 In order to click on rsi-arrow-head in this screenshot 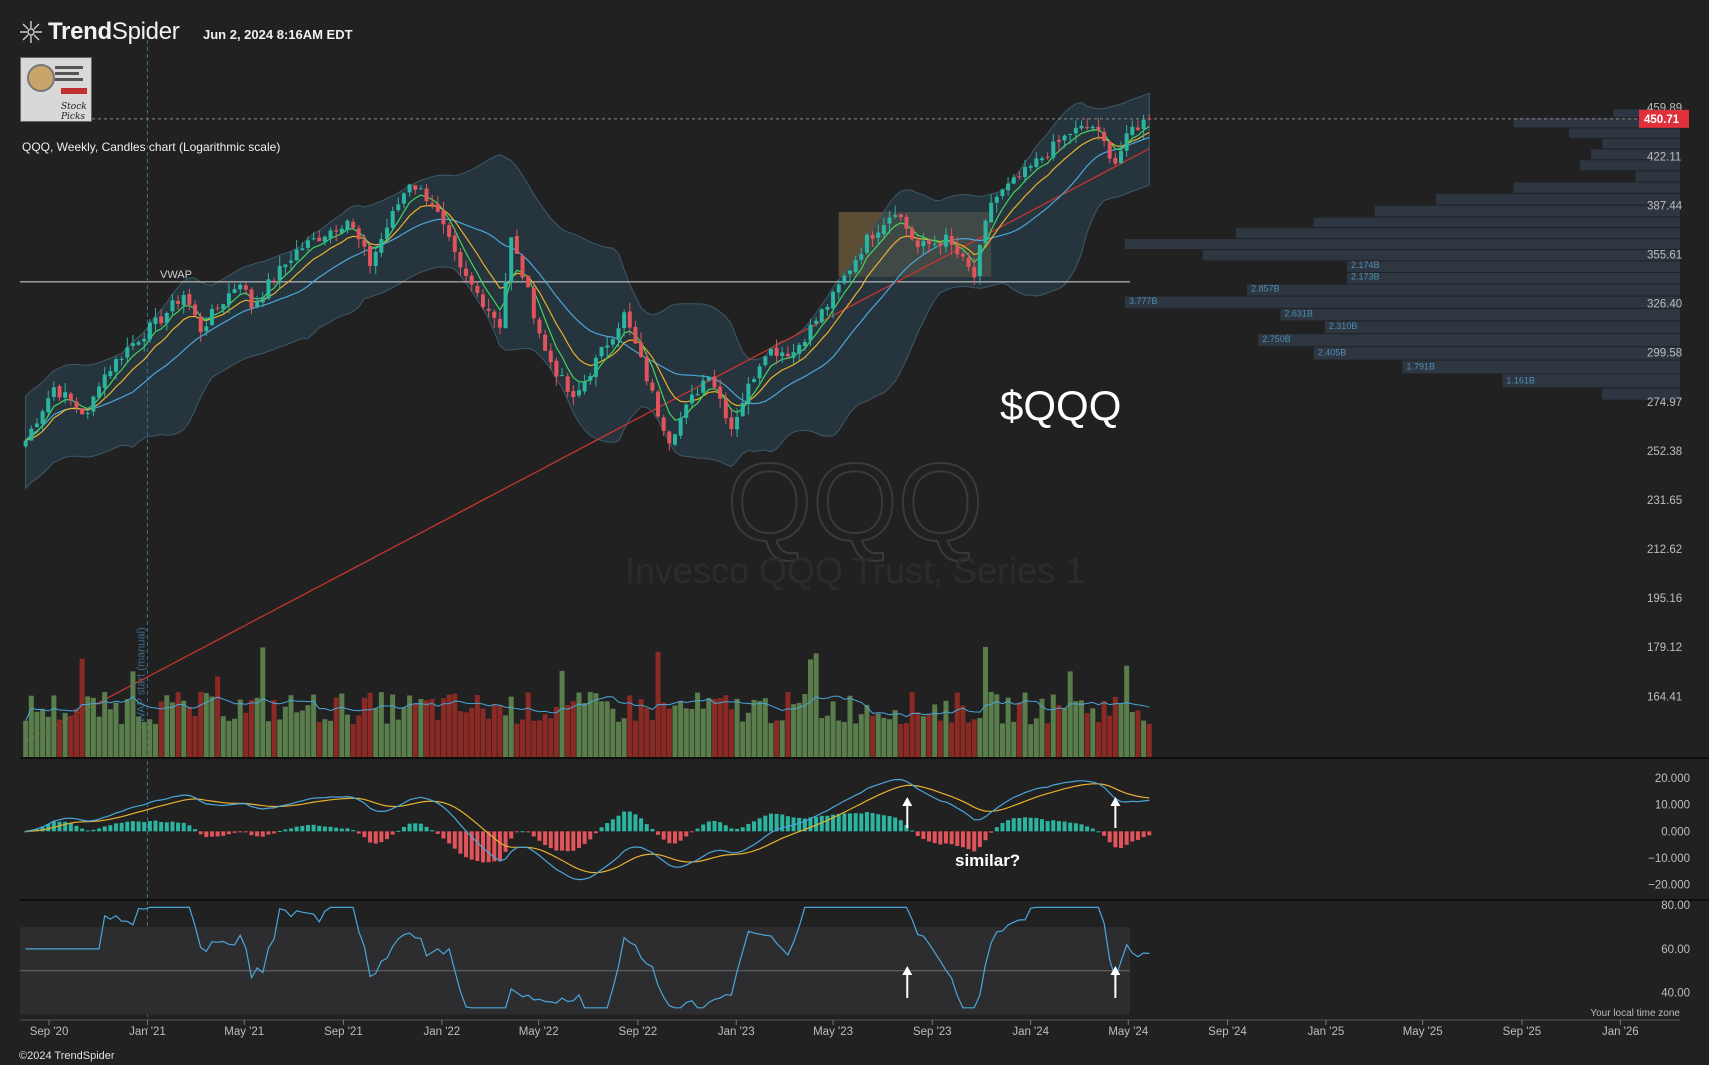, I will do `click(1115, 970)`.